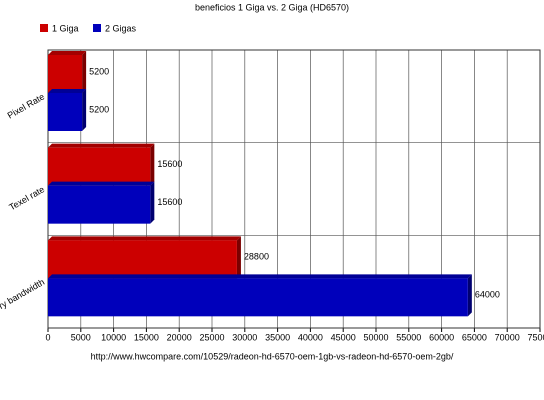  I want to click on x-tick-label: 60000, so click(441, 337).